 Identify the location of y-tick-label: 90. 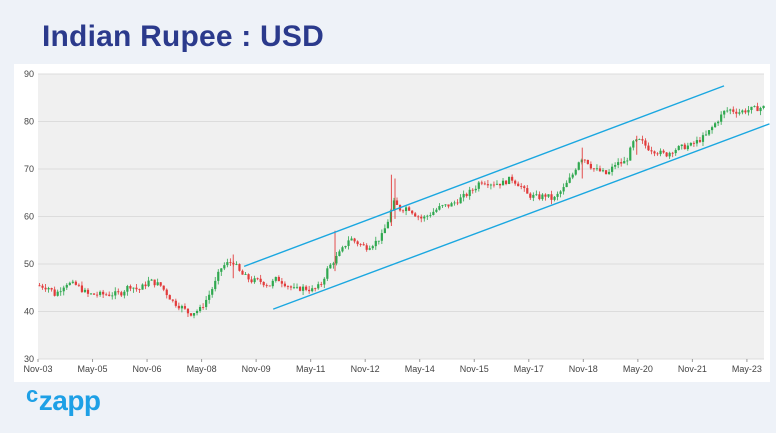
(29, 74).